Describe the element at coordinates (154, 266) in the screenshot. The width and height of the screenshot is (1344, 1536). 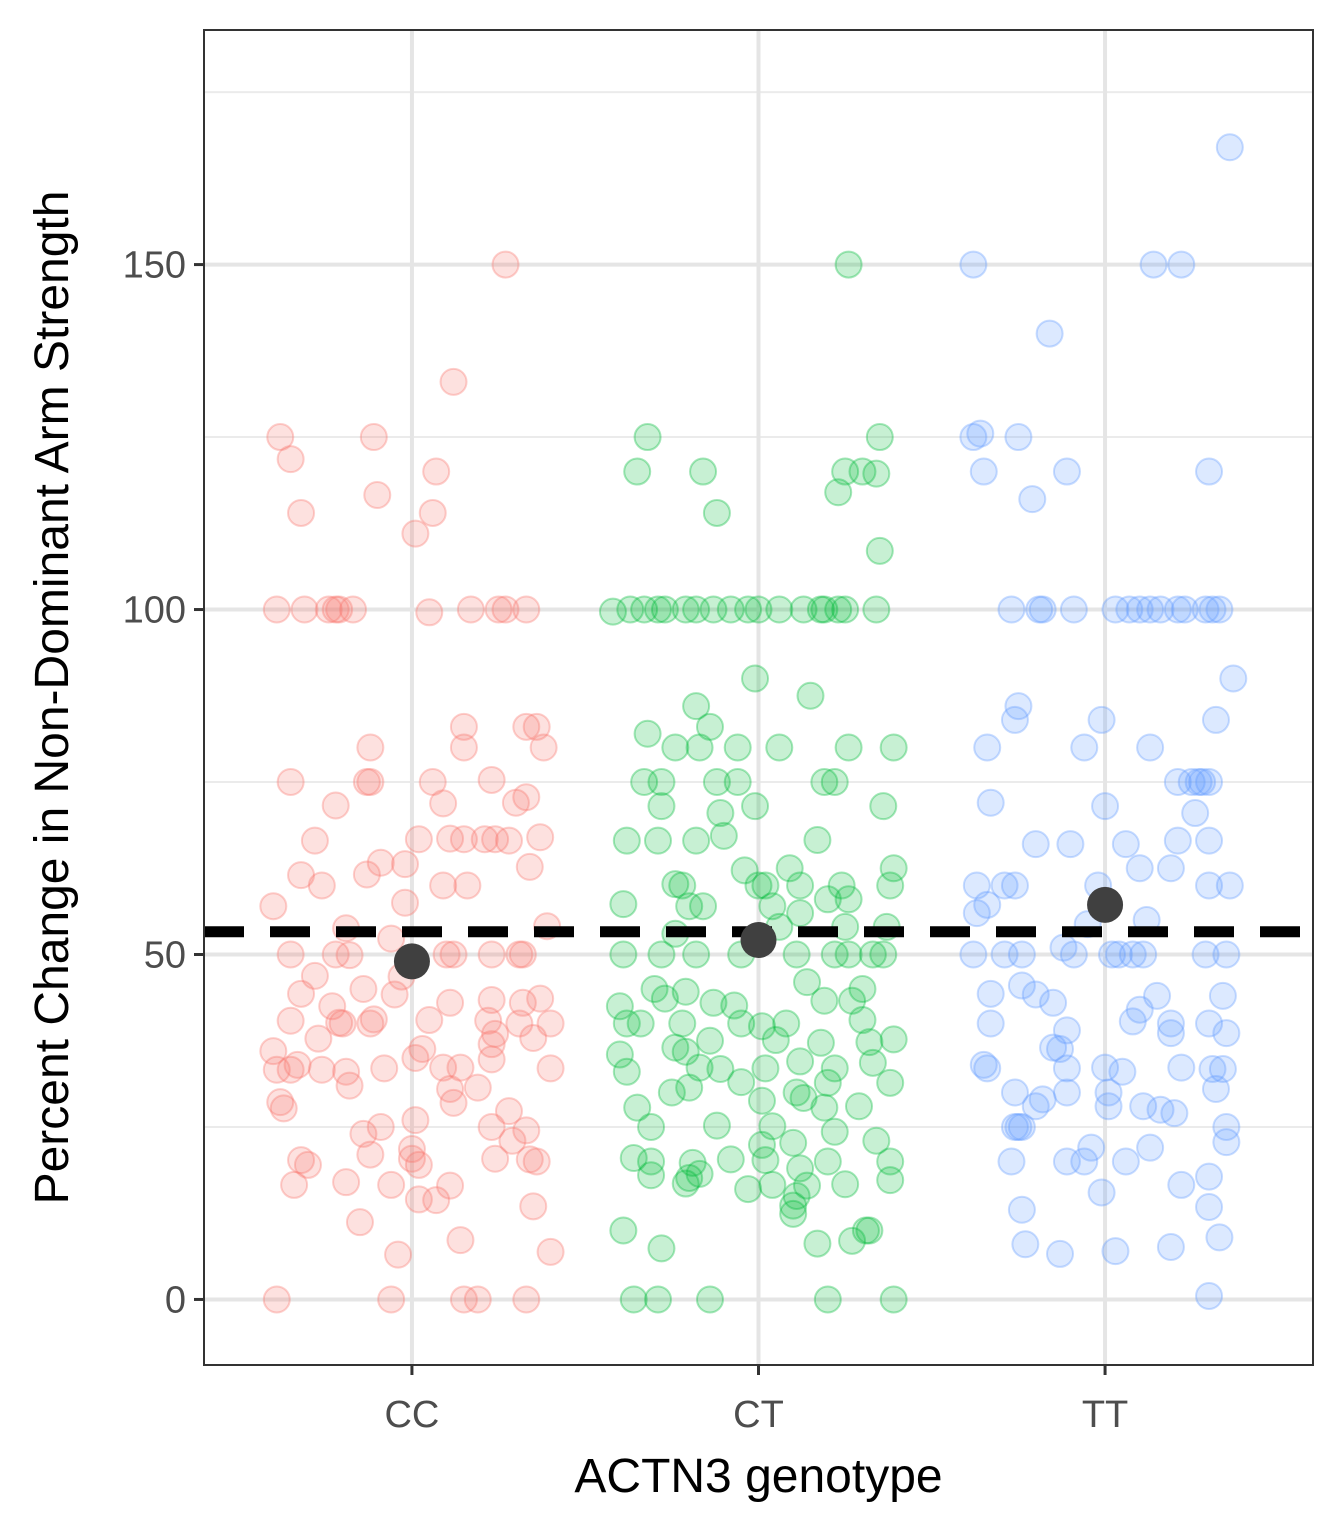
I see `y-tick-label: 150` at that location.